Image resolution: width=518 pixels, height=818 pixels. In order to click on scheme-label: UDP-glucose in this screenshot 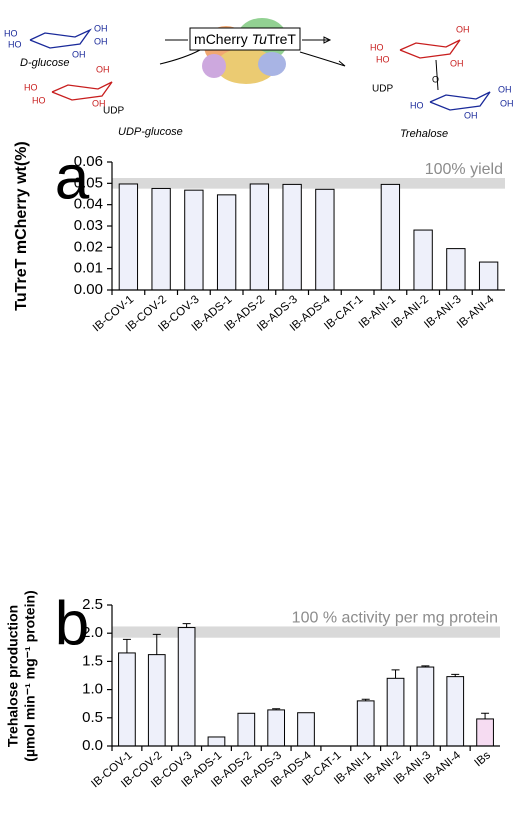, I will do `click(150, 132)`.